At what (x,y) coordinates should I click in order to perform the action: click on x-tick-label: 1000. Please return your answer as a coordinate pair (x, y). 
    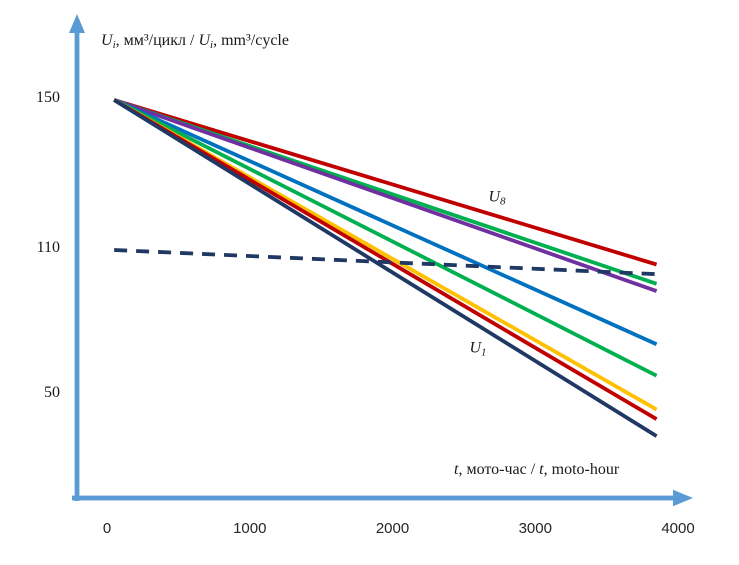
    Looking at the image, I should click on (250, 528).